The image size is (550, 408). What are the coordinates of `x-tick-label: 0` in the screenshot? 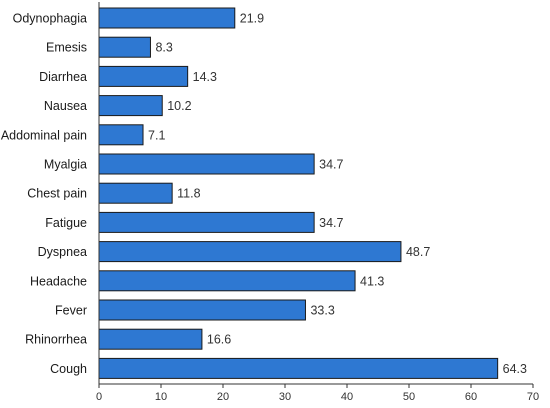 It's located at (99, 397).